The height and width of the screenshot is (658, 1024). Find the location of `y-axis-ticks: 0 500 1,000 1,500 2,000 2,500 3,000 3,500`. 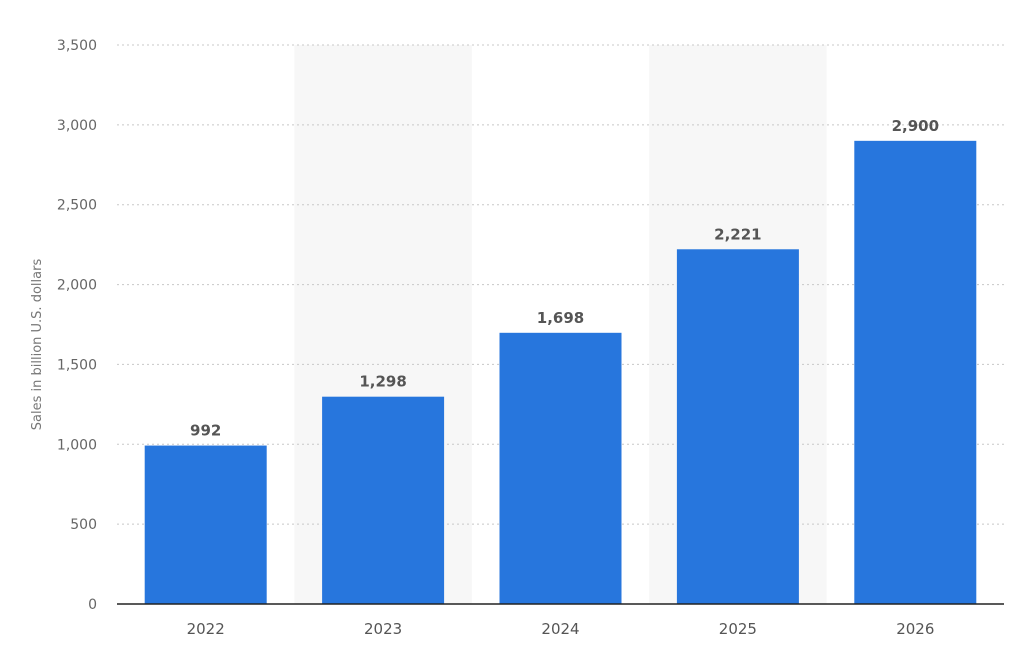

y-axis-ticks: 0 500 1,000 1,500 2,000 2,500 3,000 3,500 is located at coordinates (77, 325).